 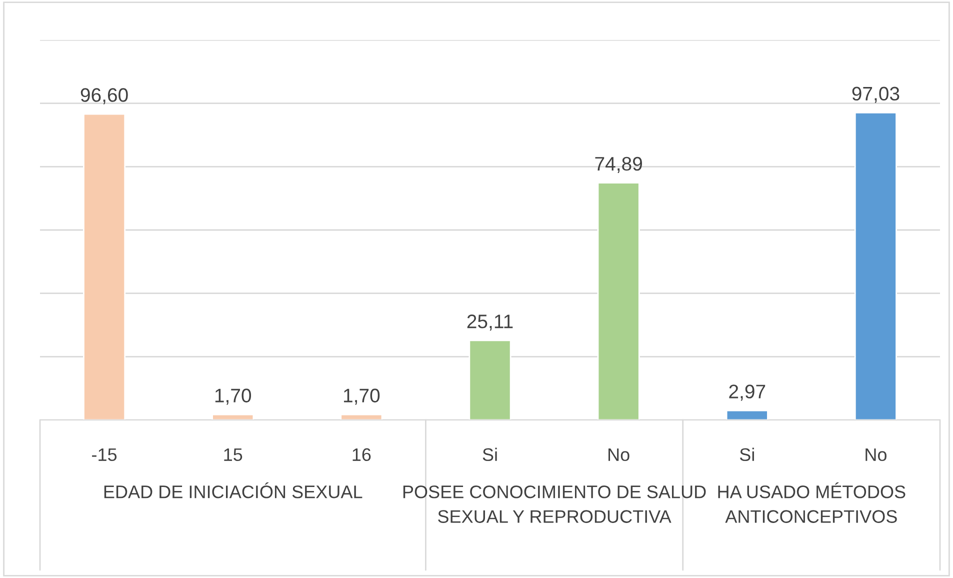 I want to click on data-label: 96,60, so click(x=104, y=96).